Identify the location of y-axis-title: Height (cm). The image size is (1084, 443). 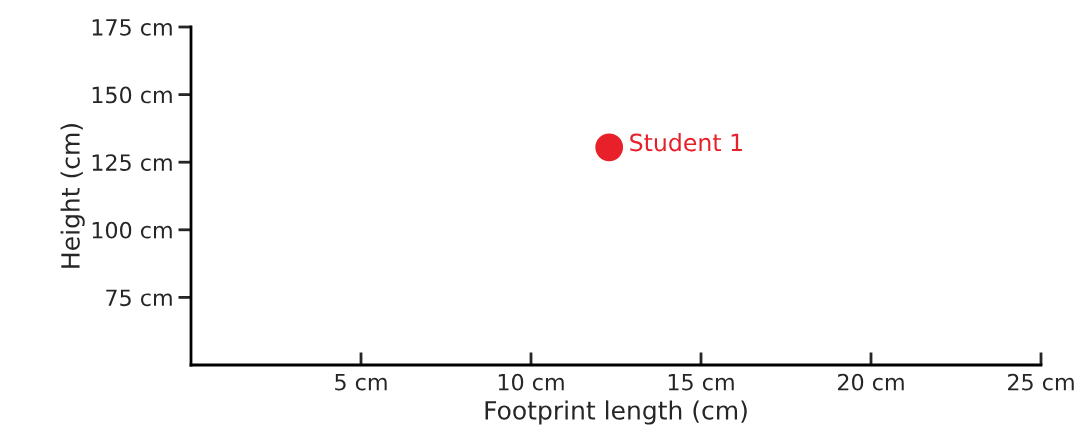
(72, 196).